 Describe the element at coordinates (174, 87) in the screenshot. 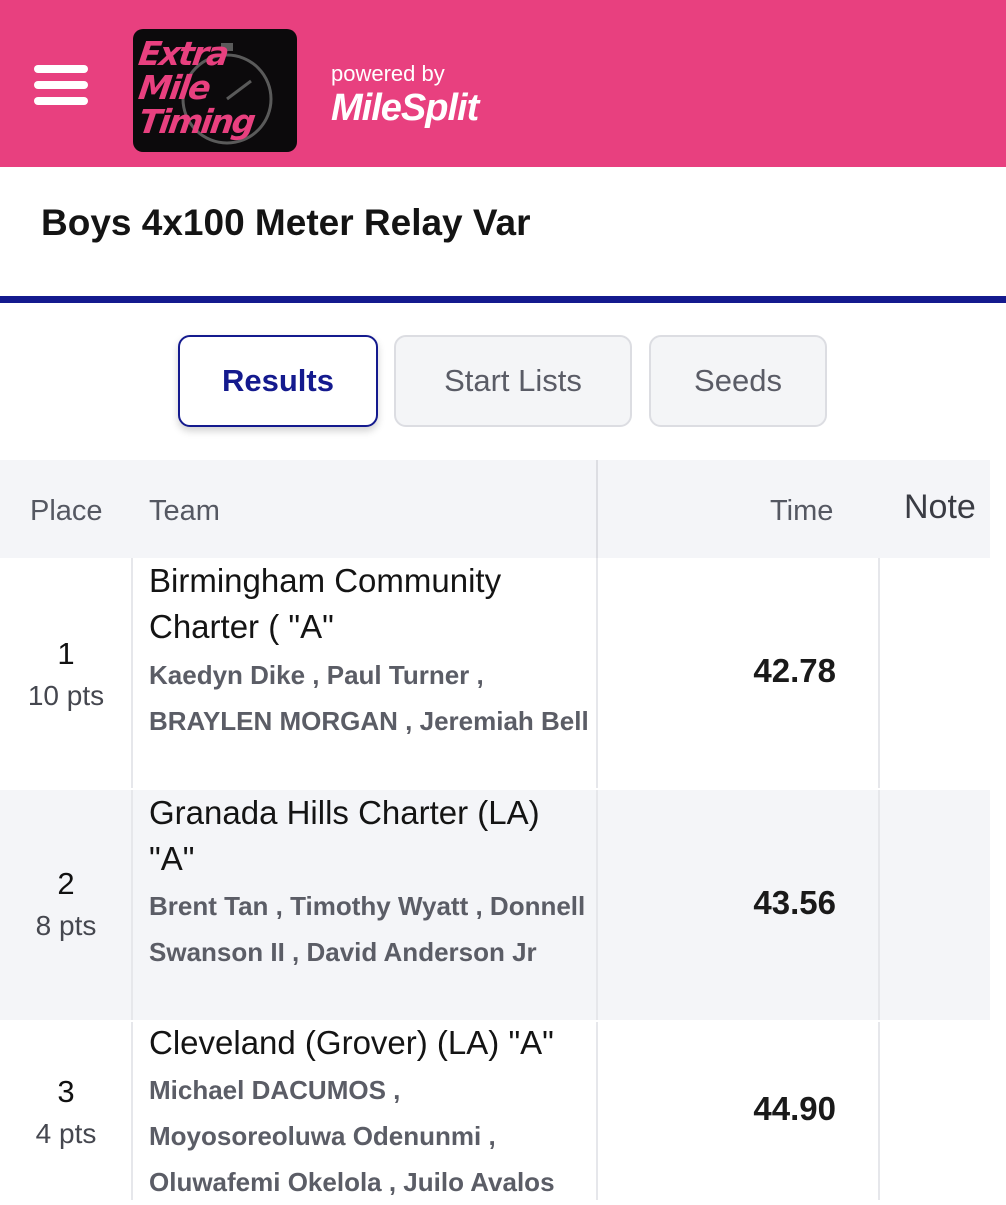

I see `logo-text-line-2: Mile` at that location.